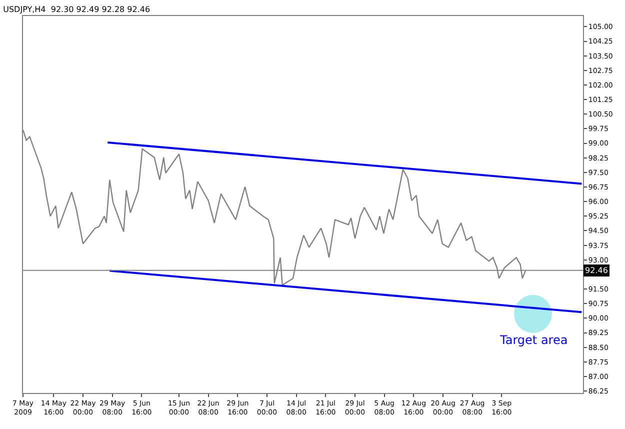 This screenshot has height=429, width=625. What do you see at coordinates (533, 340) in the screenshot?
I see `annotation: Target area` at bounding box center [533, 340].